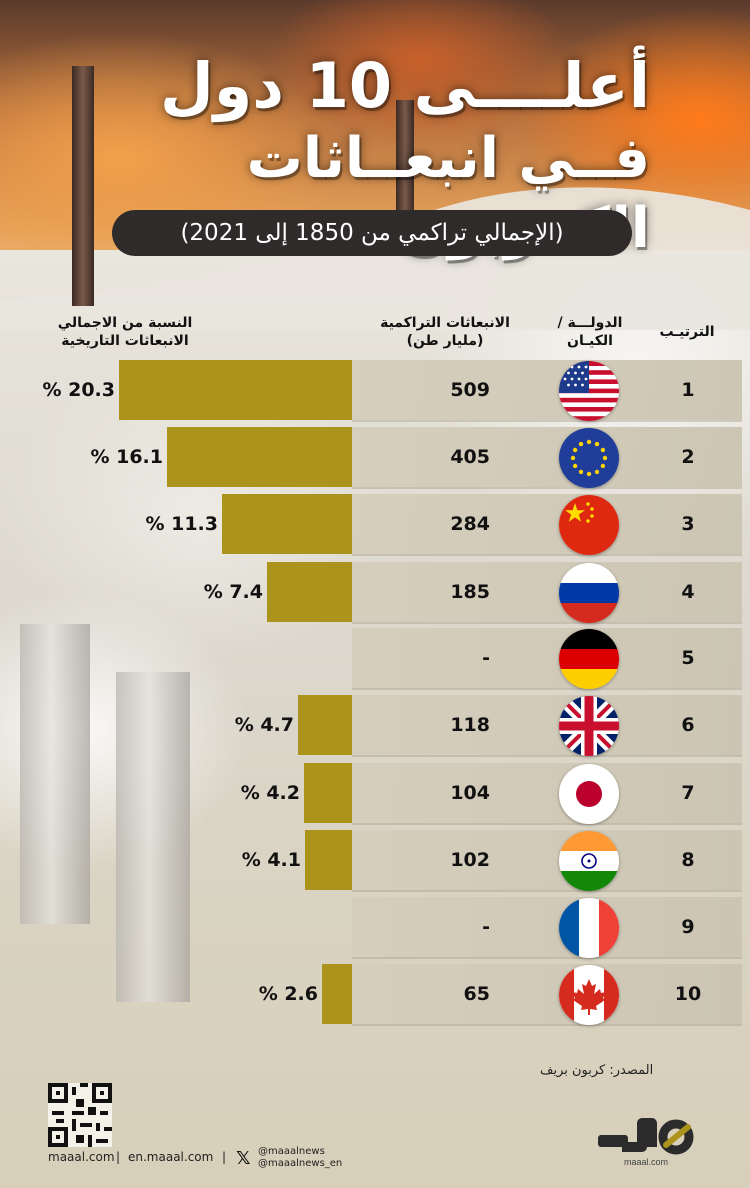 This screenshot has width=750, height=1188. I want to click on table-row: % 11.3 284 3, so click(375, 524).